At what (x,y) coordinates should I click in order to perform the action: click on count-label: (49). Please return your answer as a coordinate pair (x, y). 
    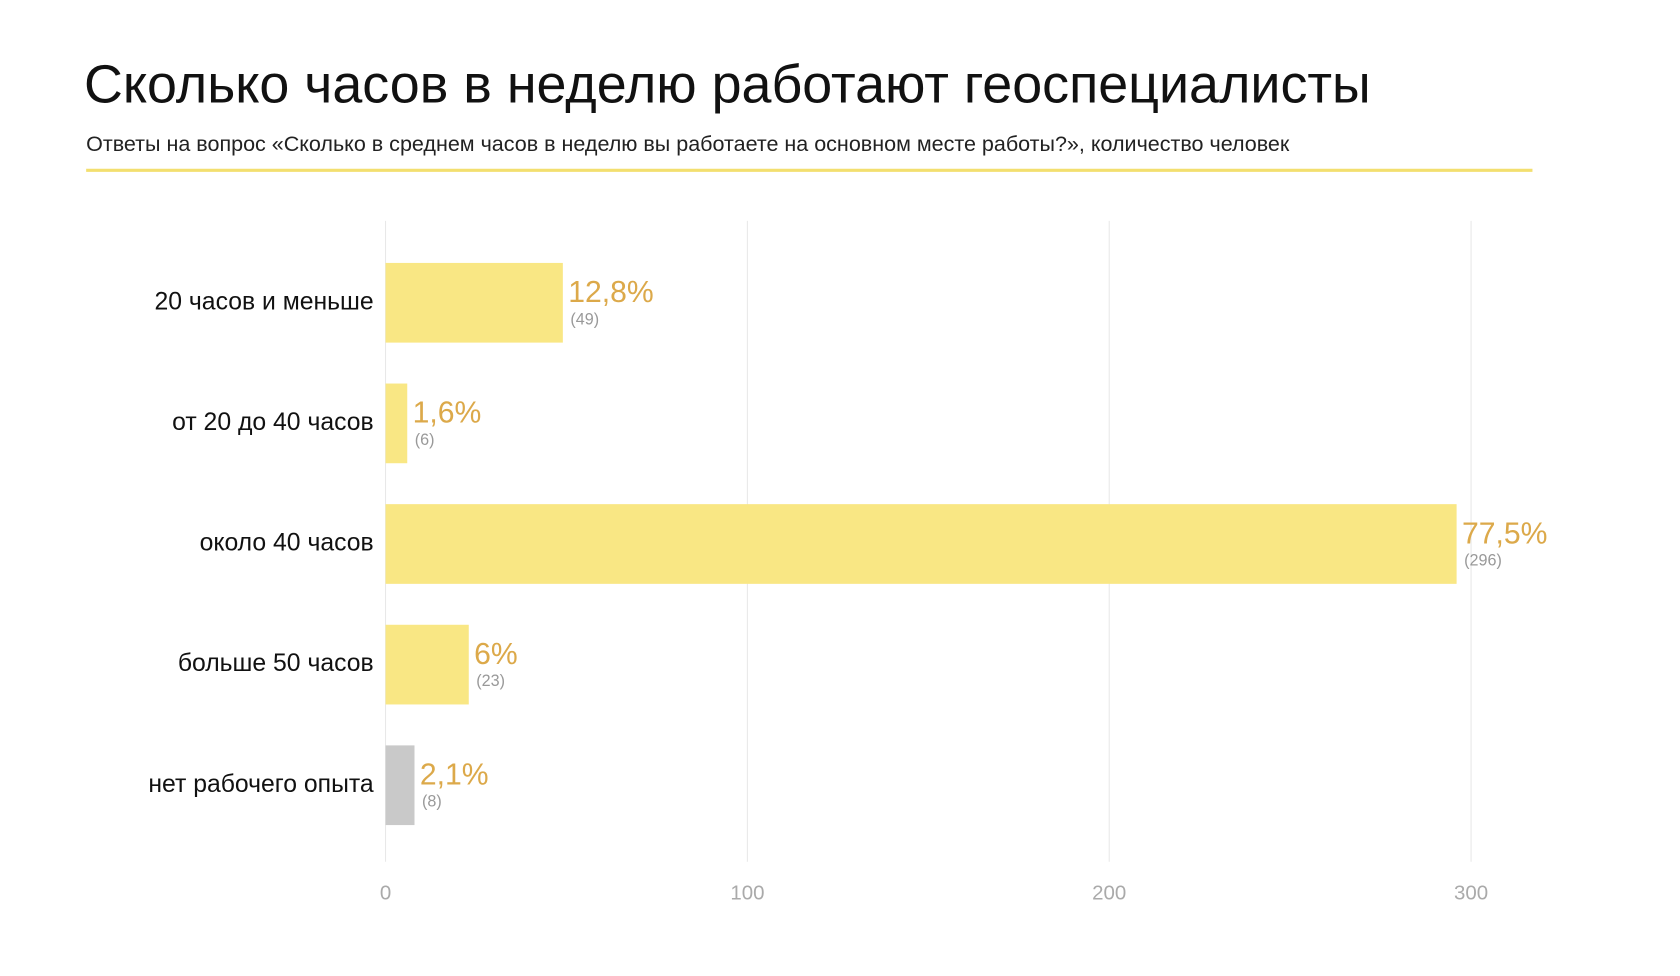
    Looking at the image, I should click on (584, 319).